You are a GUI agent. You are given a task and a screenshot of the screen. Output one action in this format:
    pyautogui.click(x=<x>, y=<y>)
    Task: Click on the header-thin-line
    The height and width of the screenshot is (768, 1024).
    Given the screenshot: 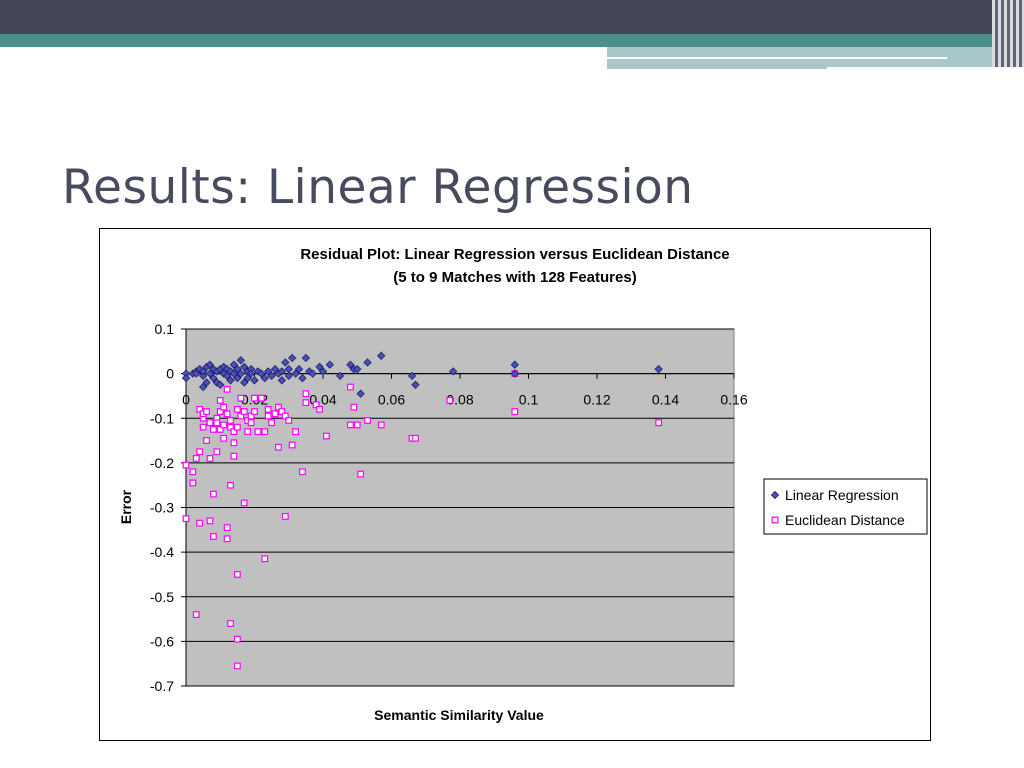 What is the action you would take?
    pyautogui.click(x=717, y=68)
    